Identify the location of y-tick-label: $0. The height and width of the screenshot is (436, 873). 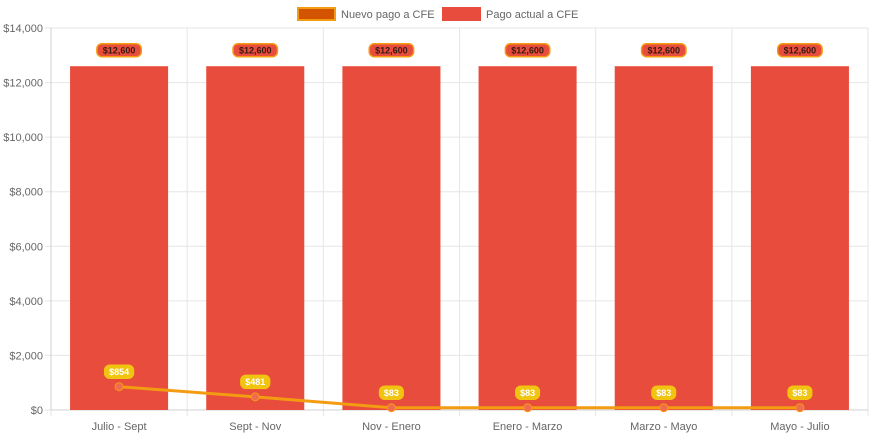
(37, 411).